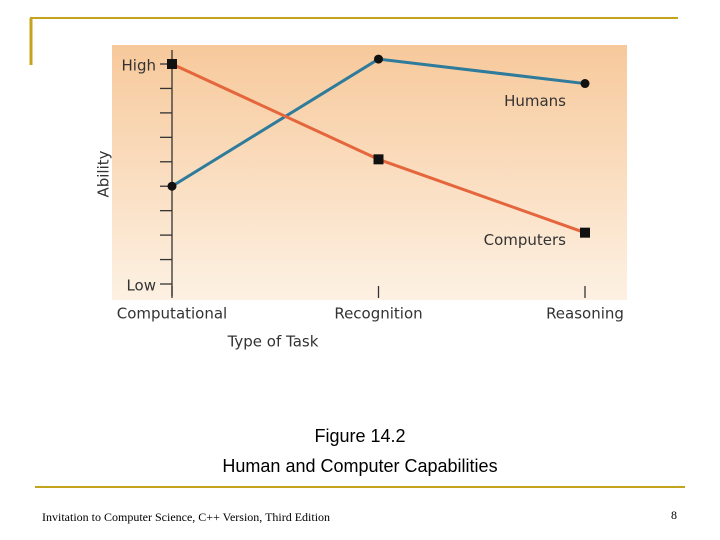 The image size is (720, 540). Describe the element at coordinates (674, 515) in the screenshot. I see `page-number: 8` at that location.